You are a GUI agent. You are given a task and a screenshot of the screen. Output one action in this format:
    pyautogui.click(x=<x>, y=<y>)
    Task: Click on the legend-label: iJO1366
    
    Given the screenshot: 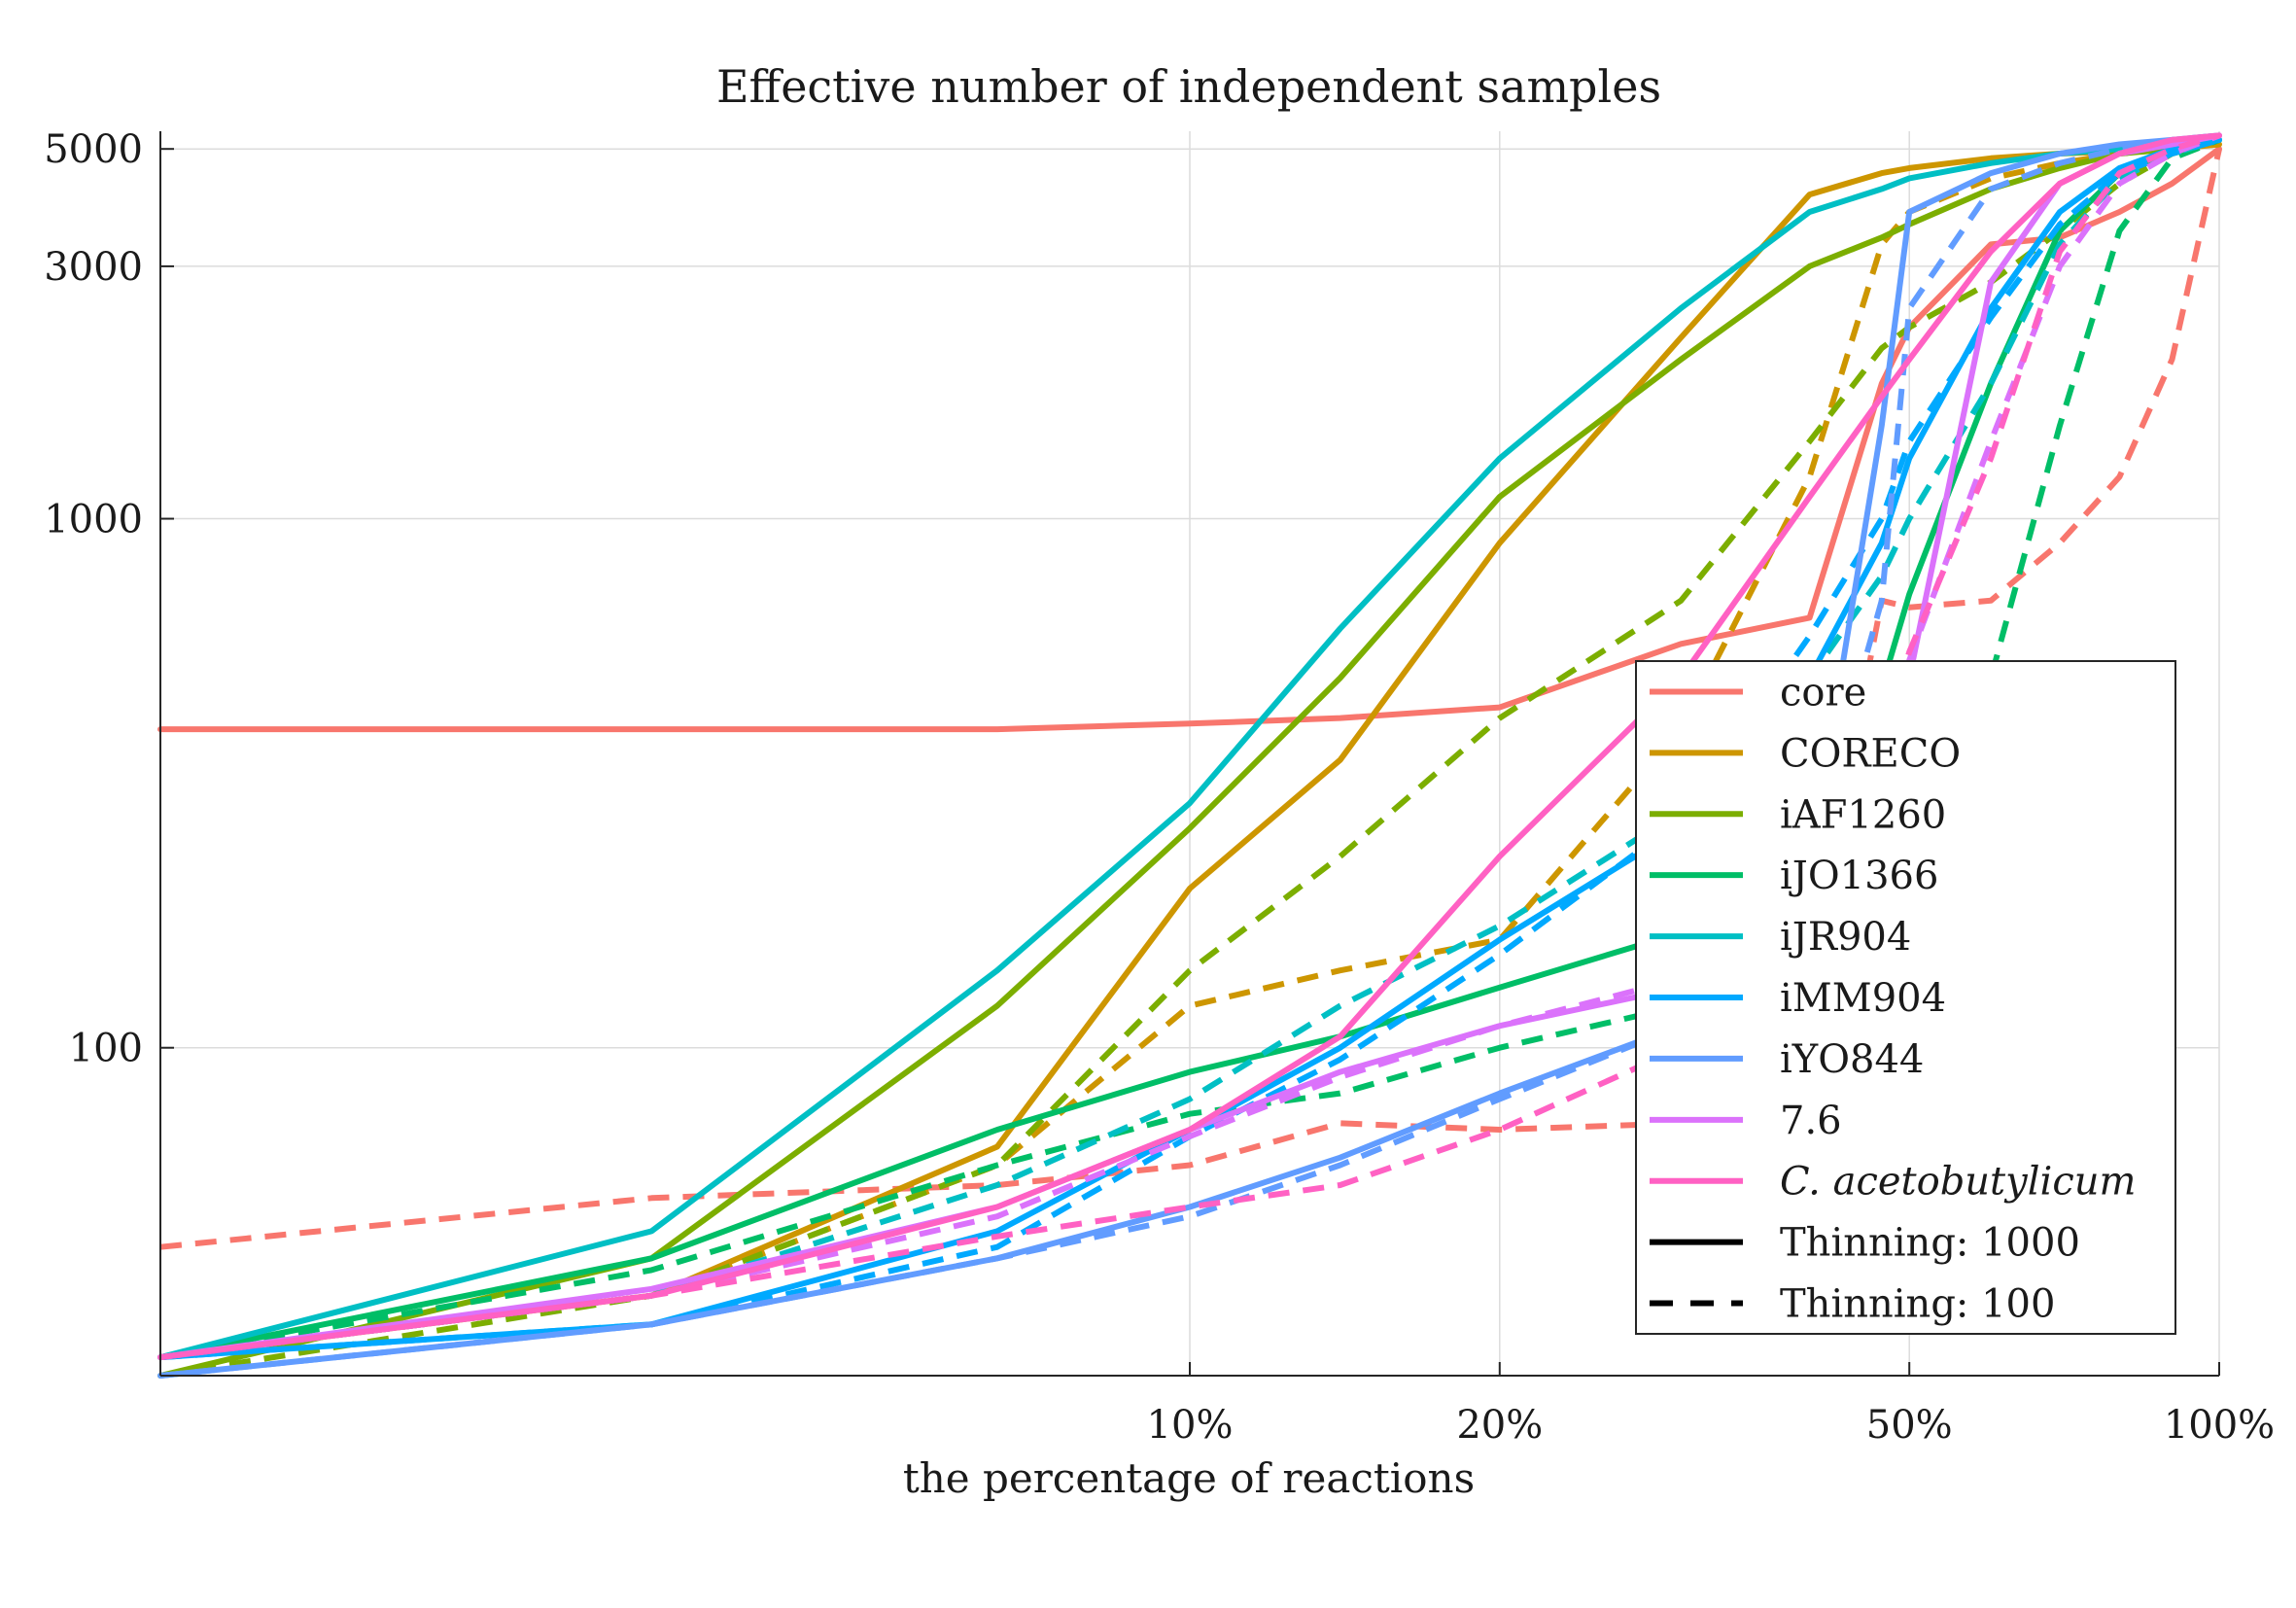 What is the action you would take?
    pyautogui.click(x=1859, y=876)
    